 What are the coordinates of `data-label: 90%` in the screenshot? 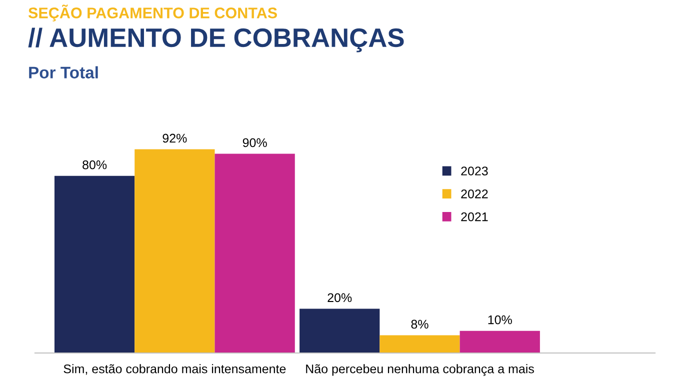 It's located at (254, 143).